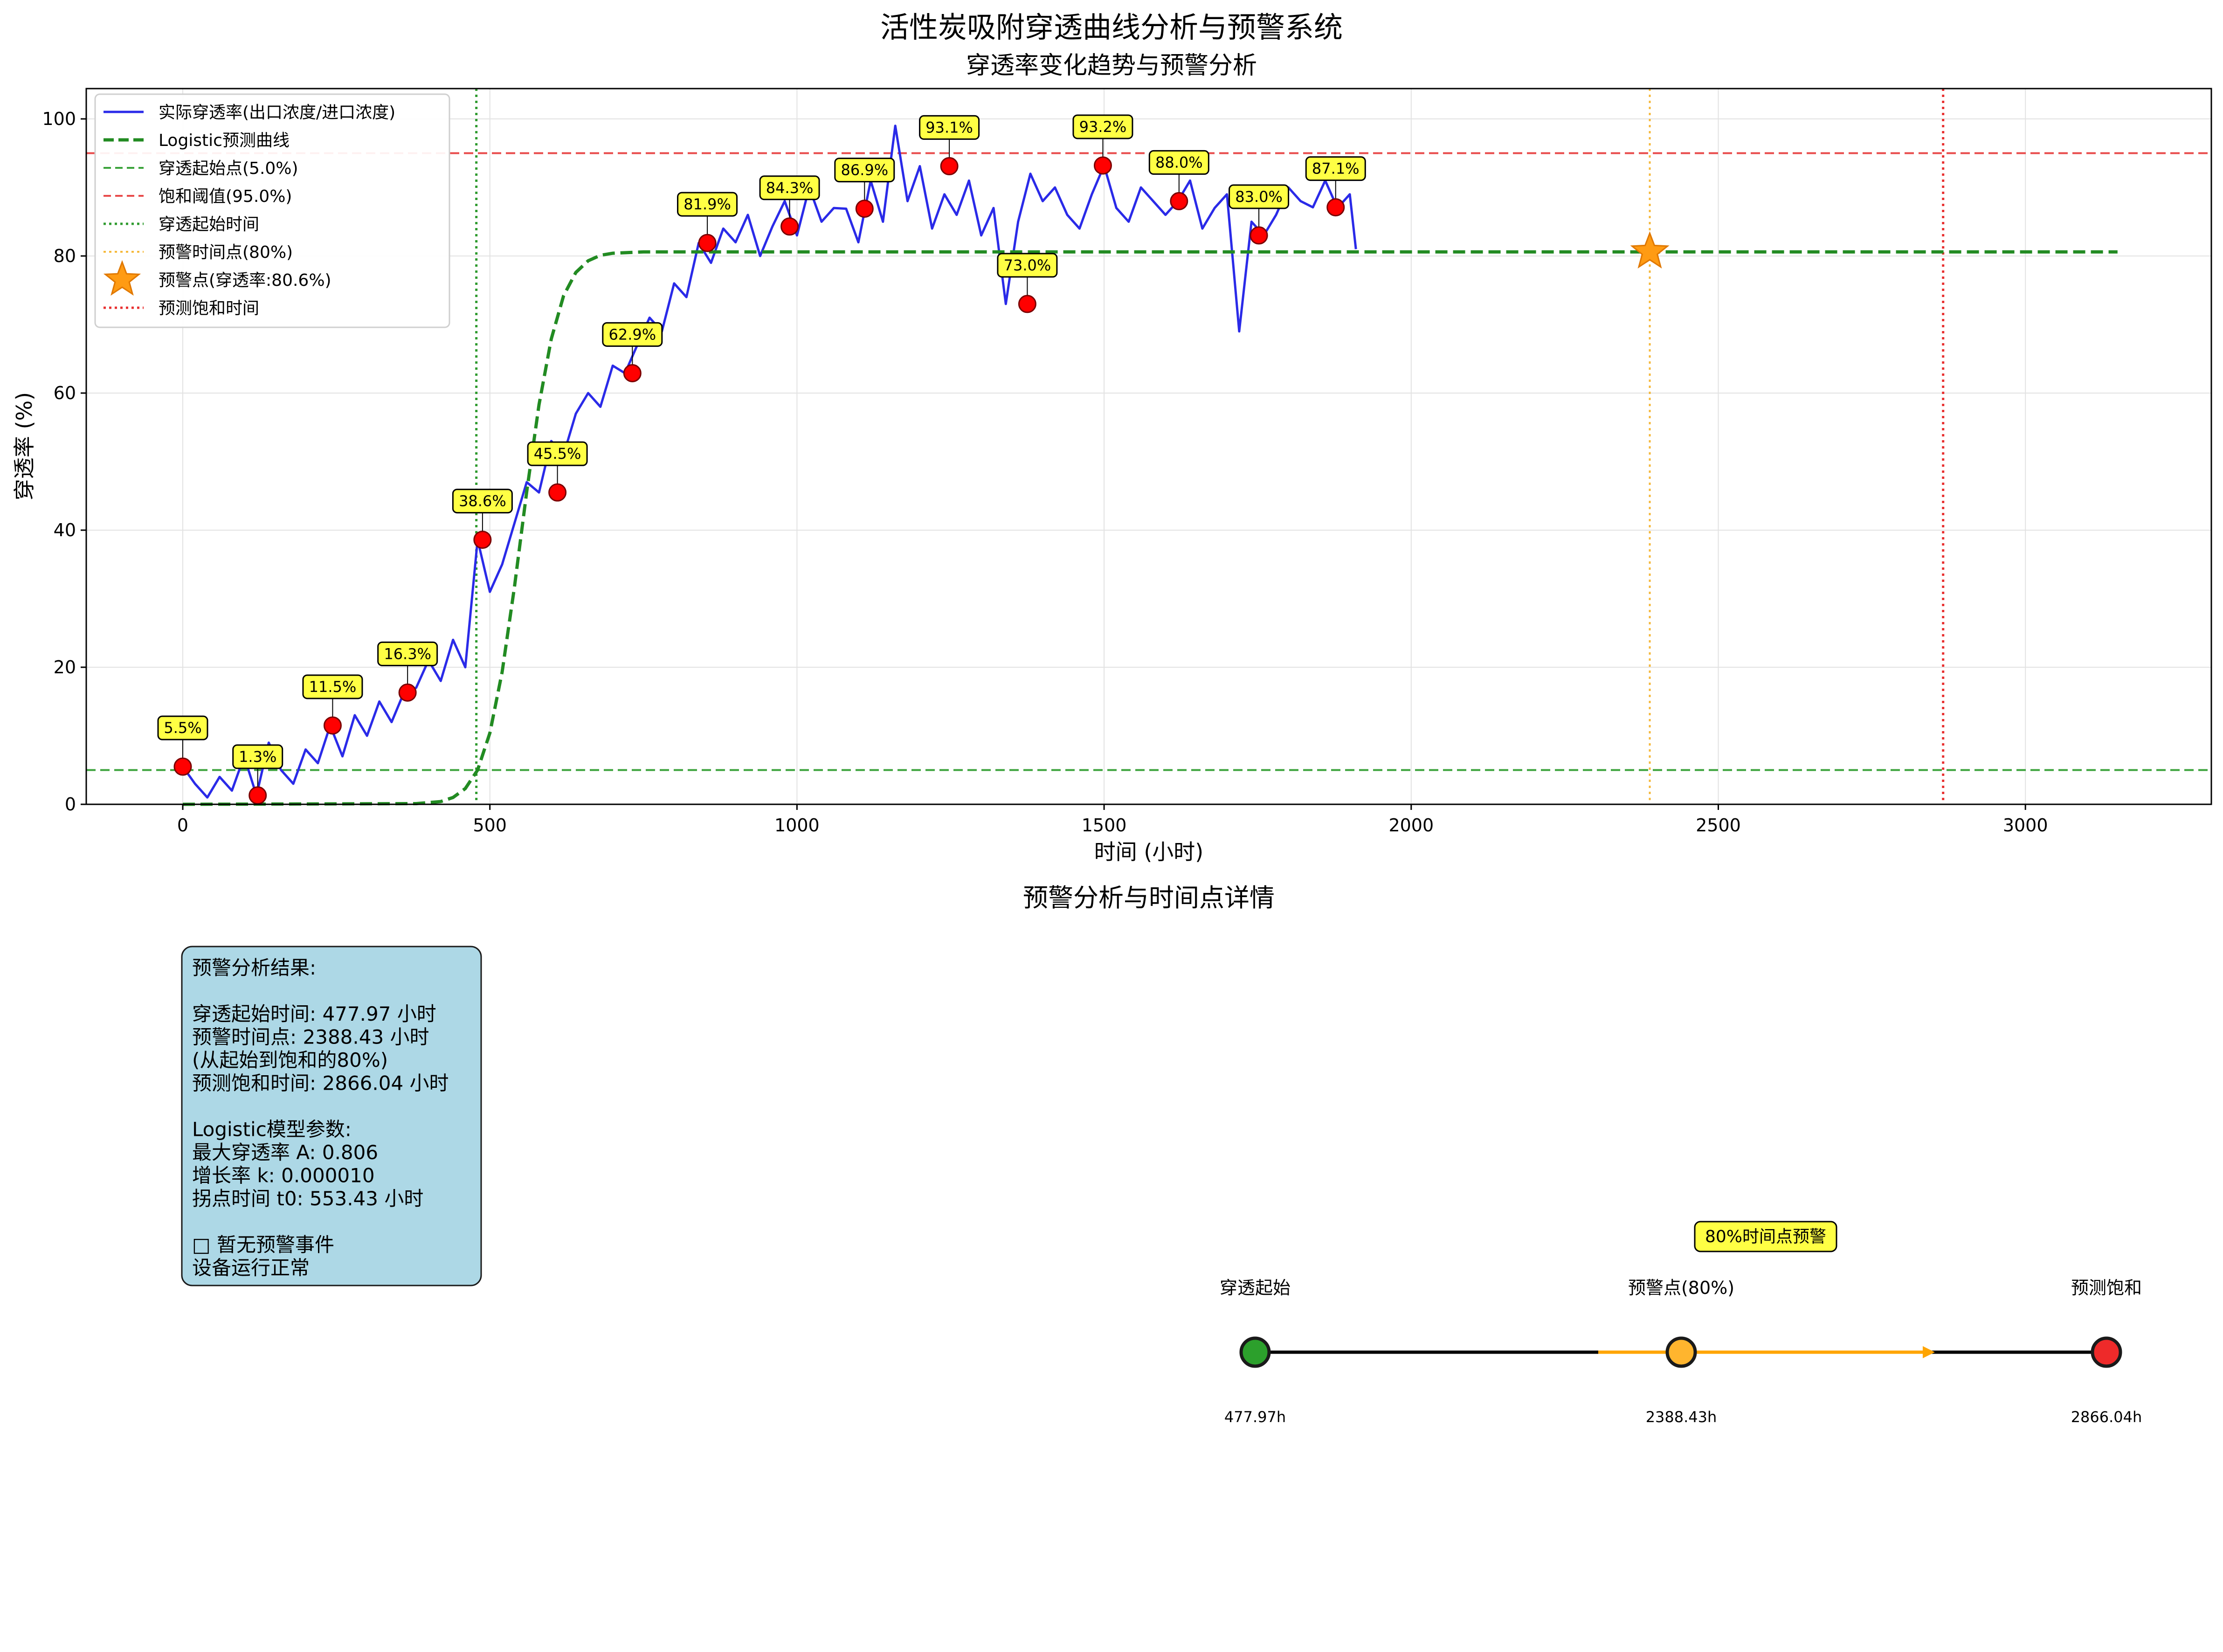 The image size is (2223, 1652). What do you see at coordinates (1765, 1236) in the screenshot?
I see `timeline-callout-box` at bounding box center [1765, 1236].